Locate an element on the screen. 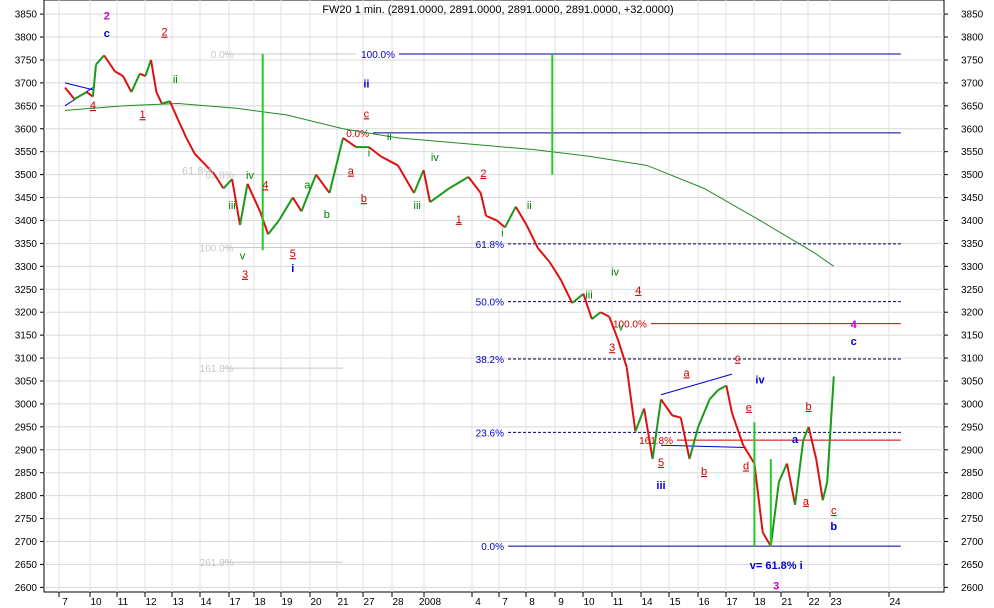 This screenshot has height=608, width=994. faint-level-label: 100.0% is located at coordinates (217, 249).